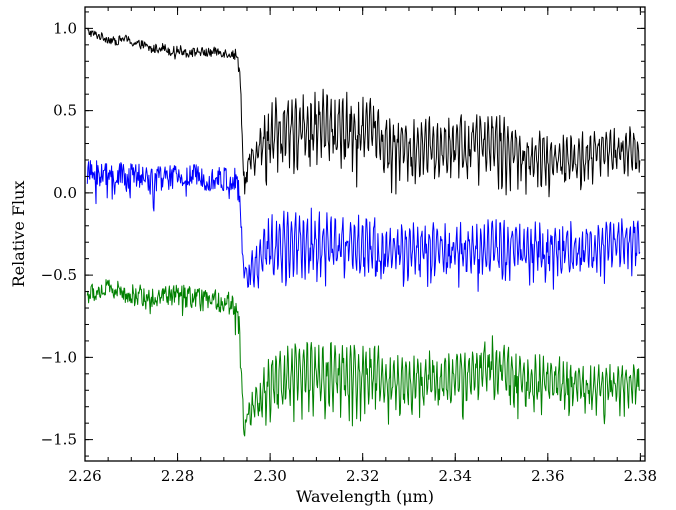 The width and height of the screenshot is (676, 510). What do you see at coordinates (65, 28) in the screenshot?
I see `y-tick-label: 1.0` at bounding box center [65, 28].